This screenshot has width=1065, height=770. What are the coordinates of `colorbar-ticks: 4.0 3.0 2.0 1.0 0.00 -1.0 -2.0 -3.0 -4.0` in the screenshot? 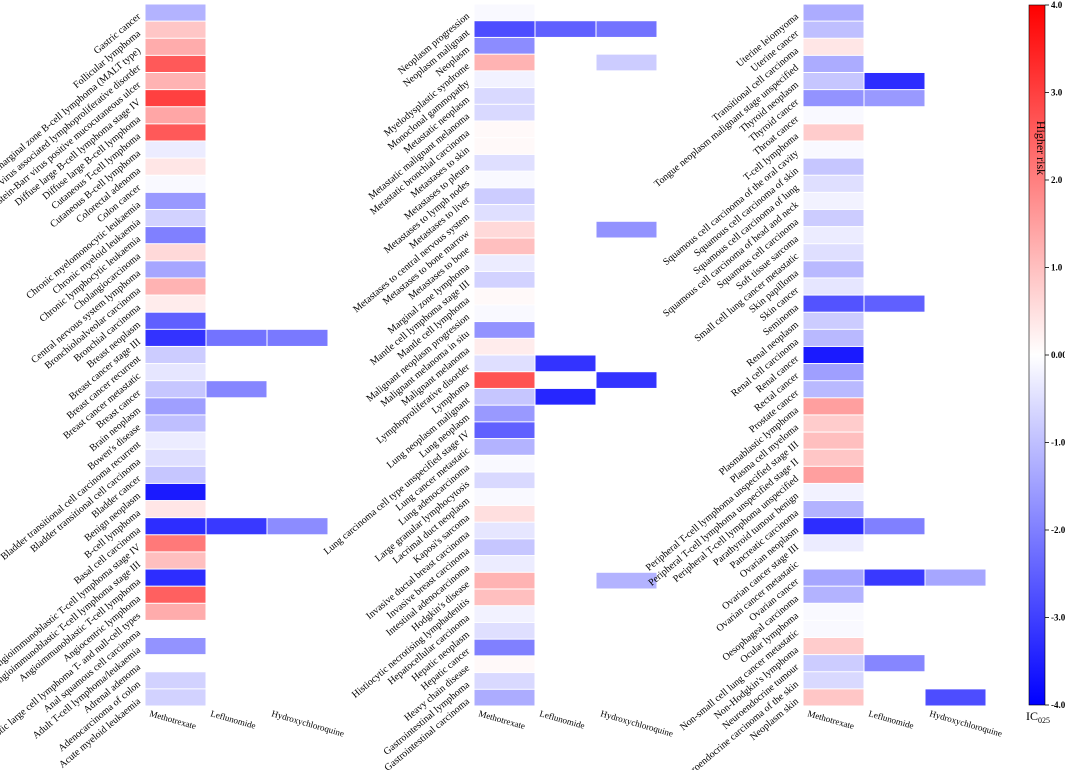 It's located at (1055, 355).